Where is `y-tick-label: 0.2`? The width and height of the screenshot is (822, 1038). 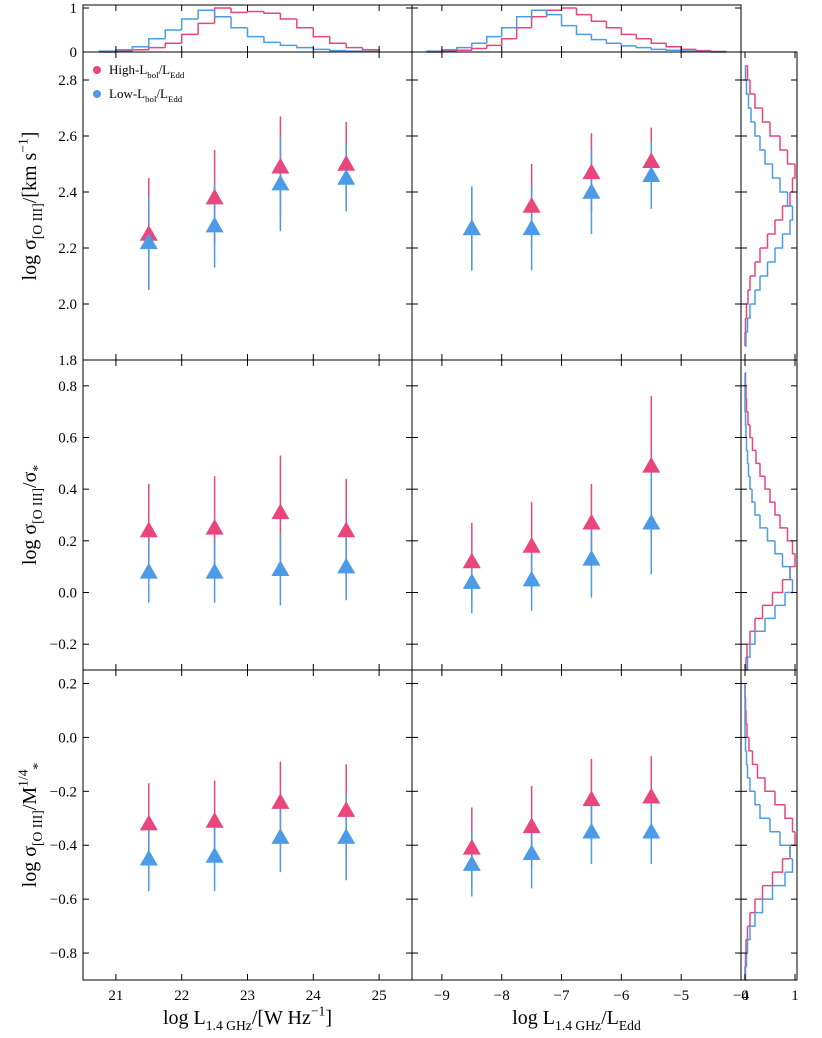 y-tick-label: 0.2 is located at coordinates (67, 684).